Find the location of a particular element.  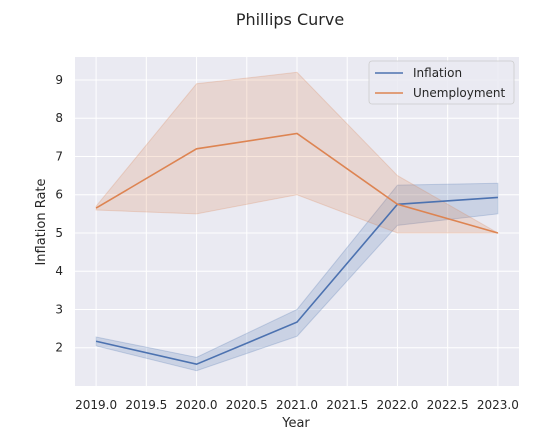

y-tick-label: 5 is located at coordinates (59, 233).